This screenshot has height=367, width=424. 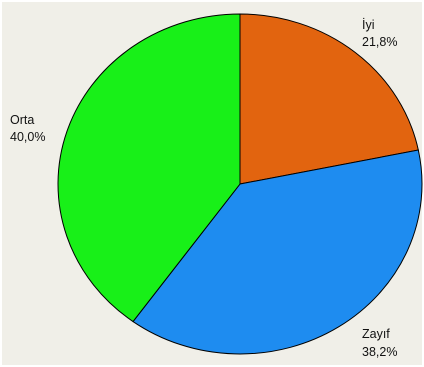 What do you see at coordinates (379, 42) in the screenshot?
I see `slice-value-label-1: 21,8%` at bounding box center [379, 42].